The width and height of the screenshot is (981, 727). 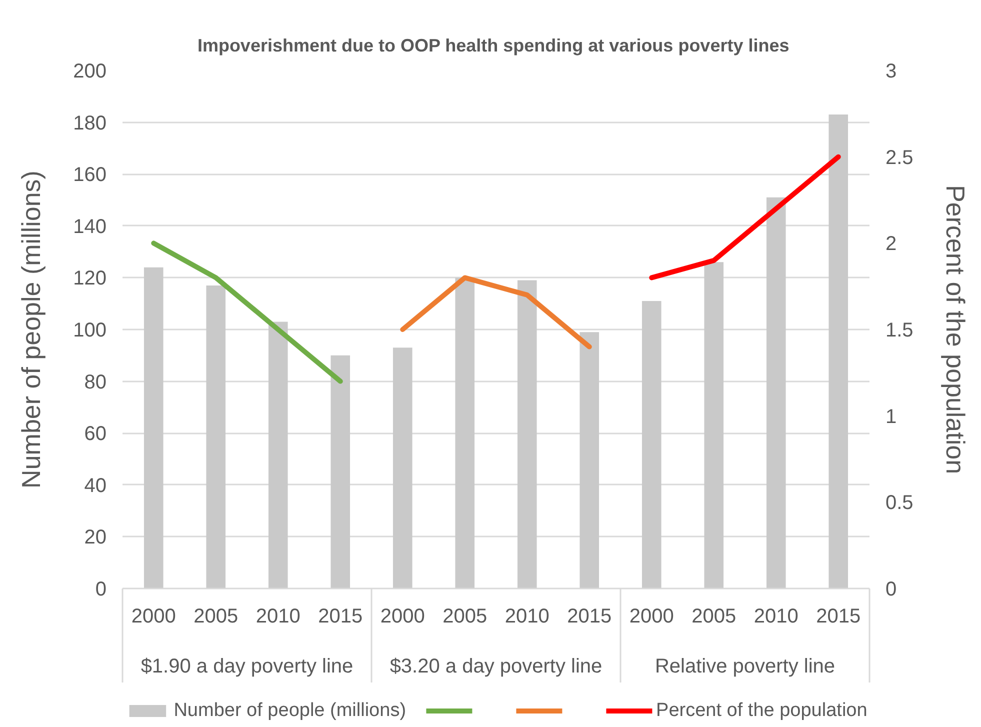 I want to click on text: $3.20 a day poverty line, so click(x=496, y=667).